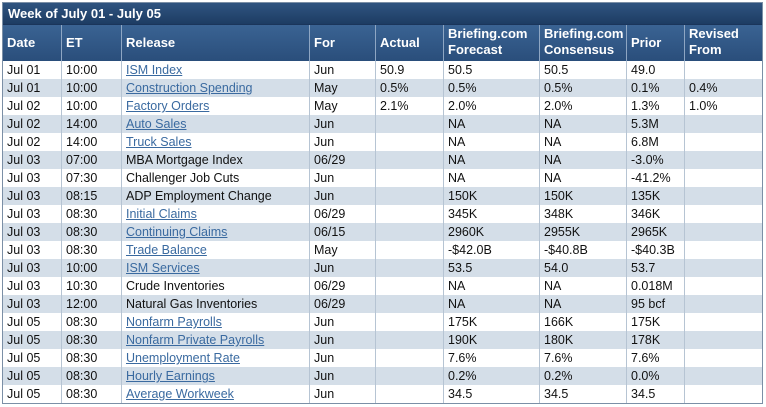 Image resolution: width=766 pixels, height=407 pixels. Describe the element at coordinates (342, 160) in the screenshot. I see `cell-for: 06/29` at that location.